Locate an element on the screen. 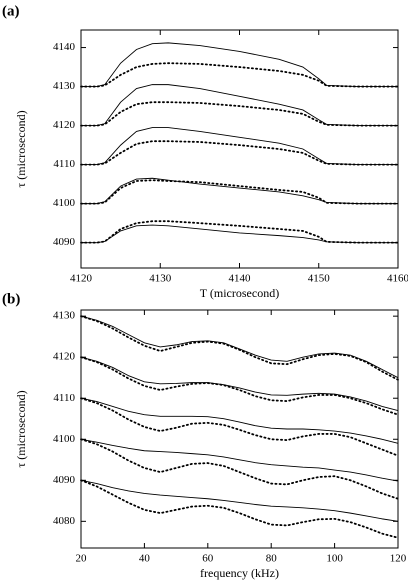 The image size is (408, 582). x-tick-label: 4120 is located at coordinates (81, 279).